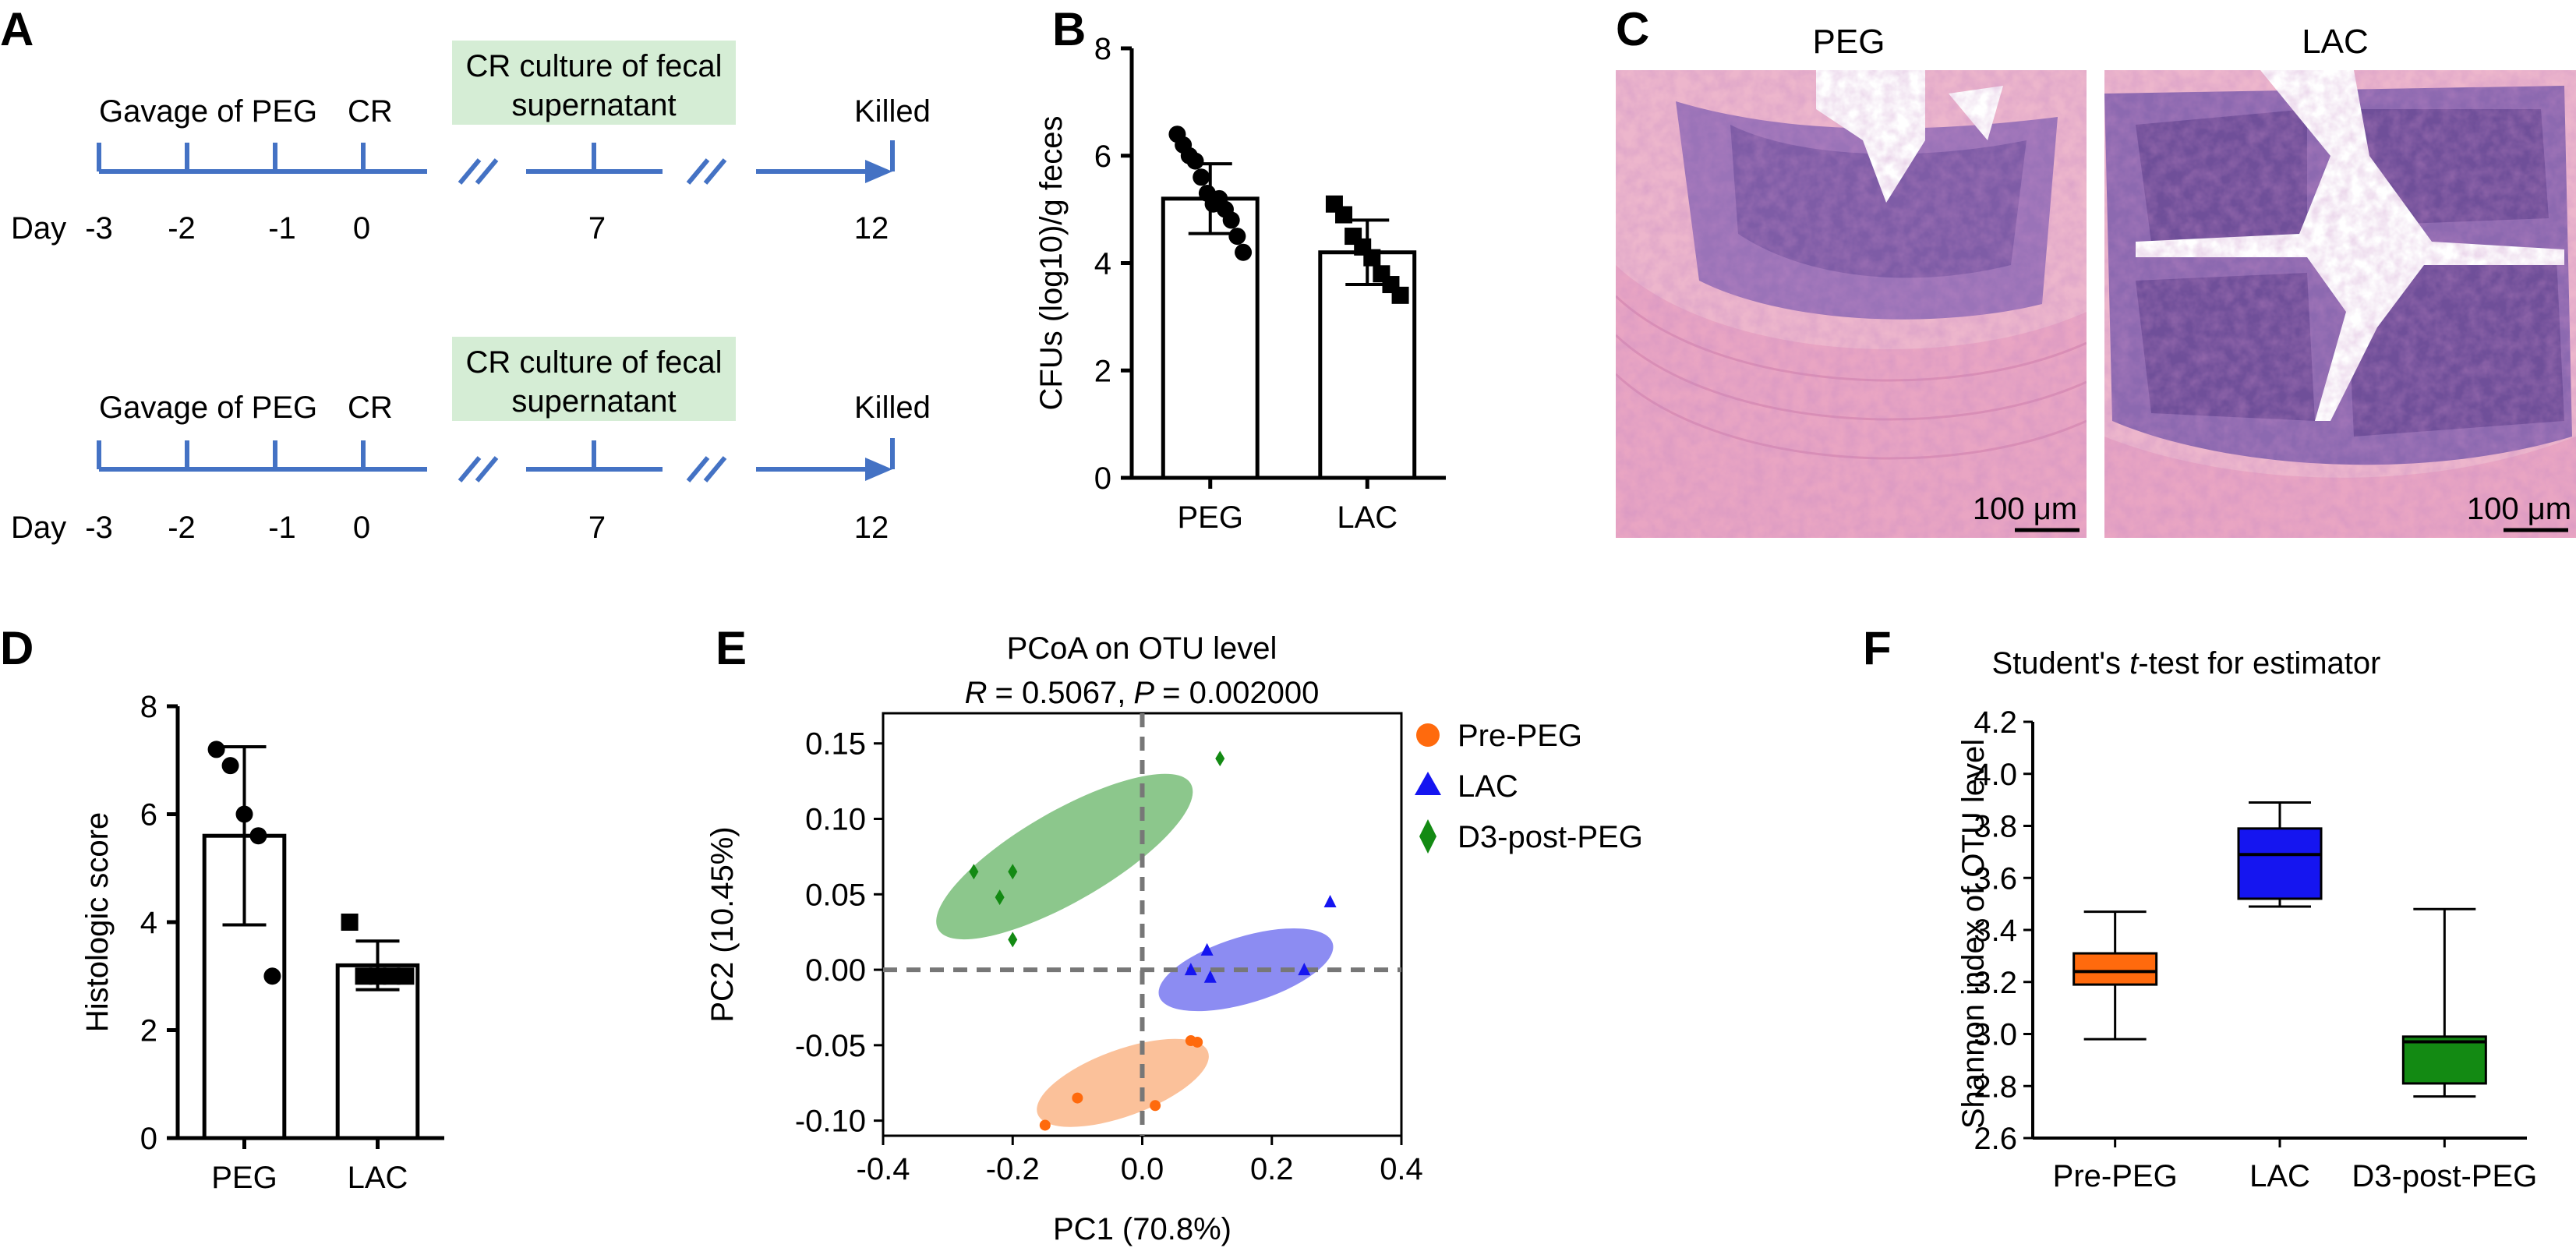  What do you see at coordinates (1550, 837) in the screenshot?
I see `legend-label: D3-post-PEG` at bounding box center [1550, 837].